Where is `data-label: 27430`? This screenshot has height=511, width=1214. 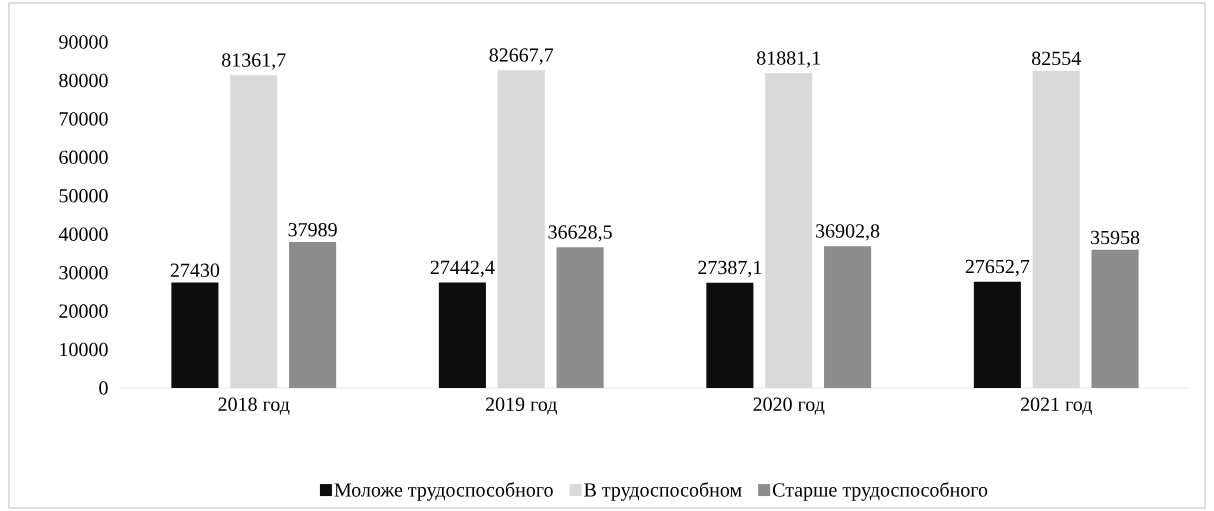
data-label: 27430 is located at coordinates (195, 270).